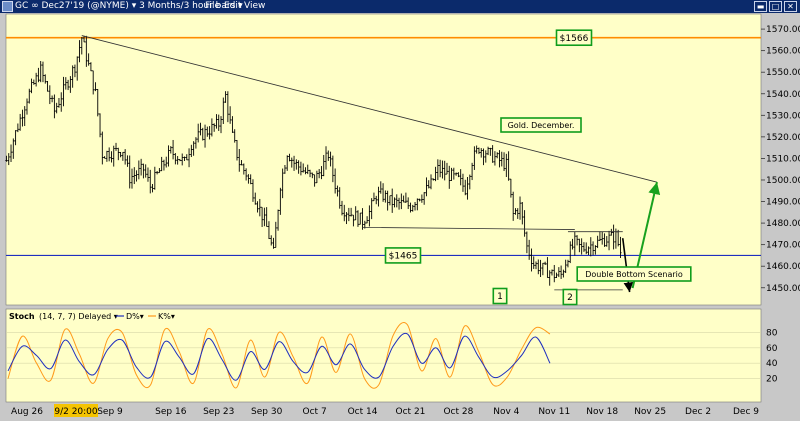  Describe the element at coordinates (78, 316) in the screenshot. I see `stoch-title-params: (14, 7, 7) Delayed ▾` at that location.